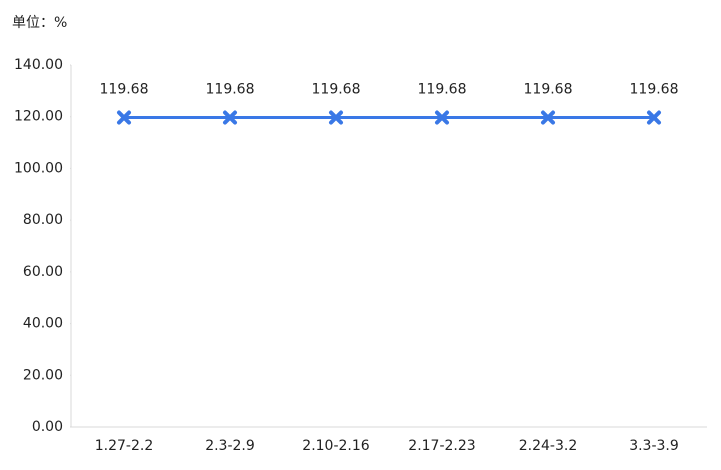 This screenshot has height=470, width=721. Describe the element at coordinates (39, 23) in the screenshot. I see `unit-label: 单位：%` at that location.